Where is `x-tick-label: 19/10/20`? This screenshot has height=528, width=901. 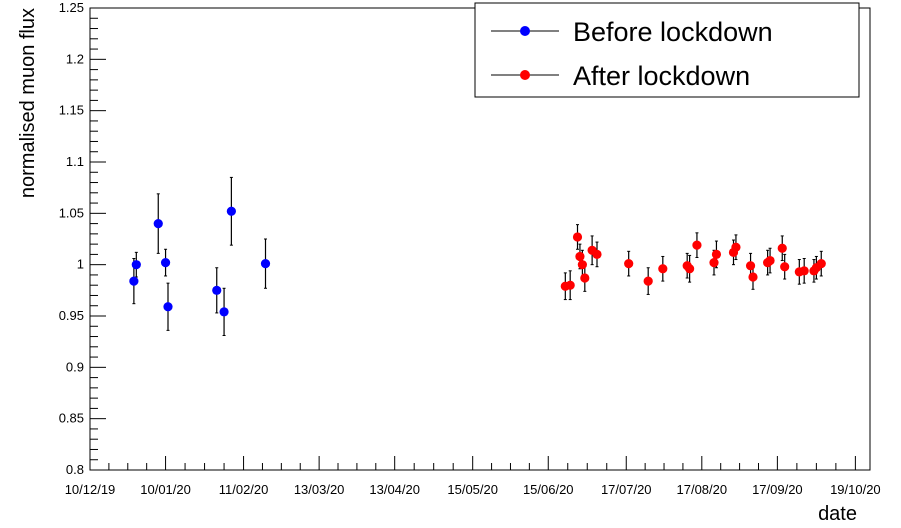 x-tick-label: 19/10/20 is located at coordinates (855, 489).